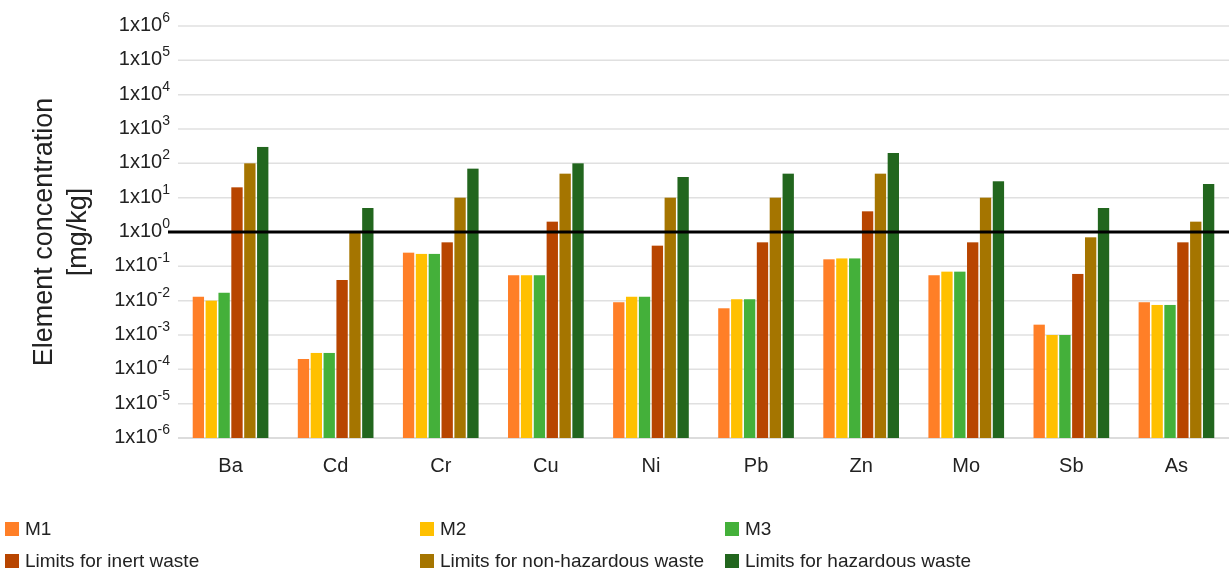 Image resolution: width=1229 pixels, height=577 pixels. What do you see at coordinates (142, 365) in the screenshot?
I see `y-tick-label: 1x10$^{-4}$` at bounding box center [142, 365].